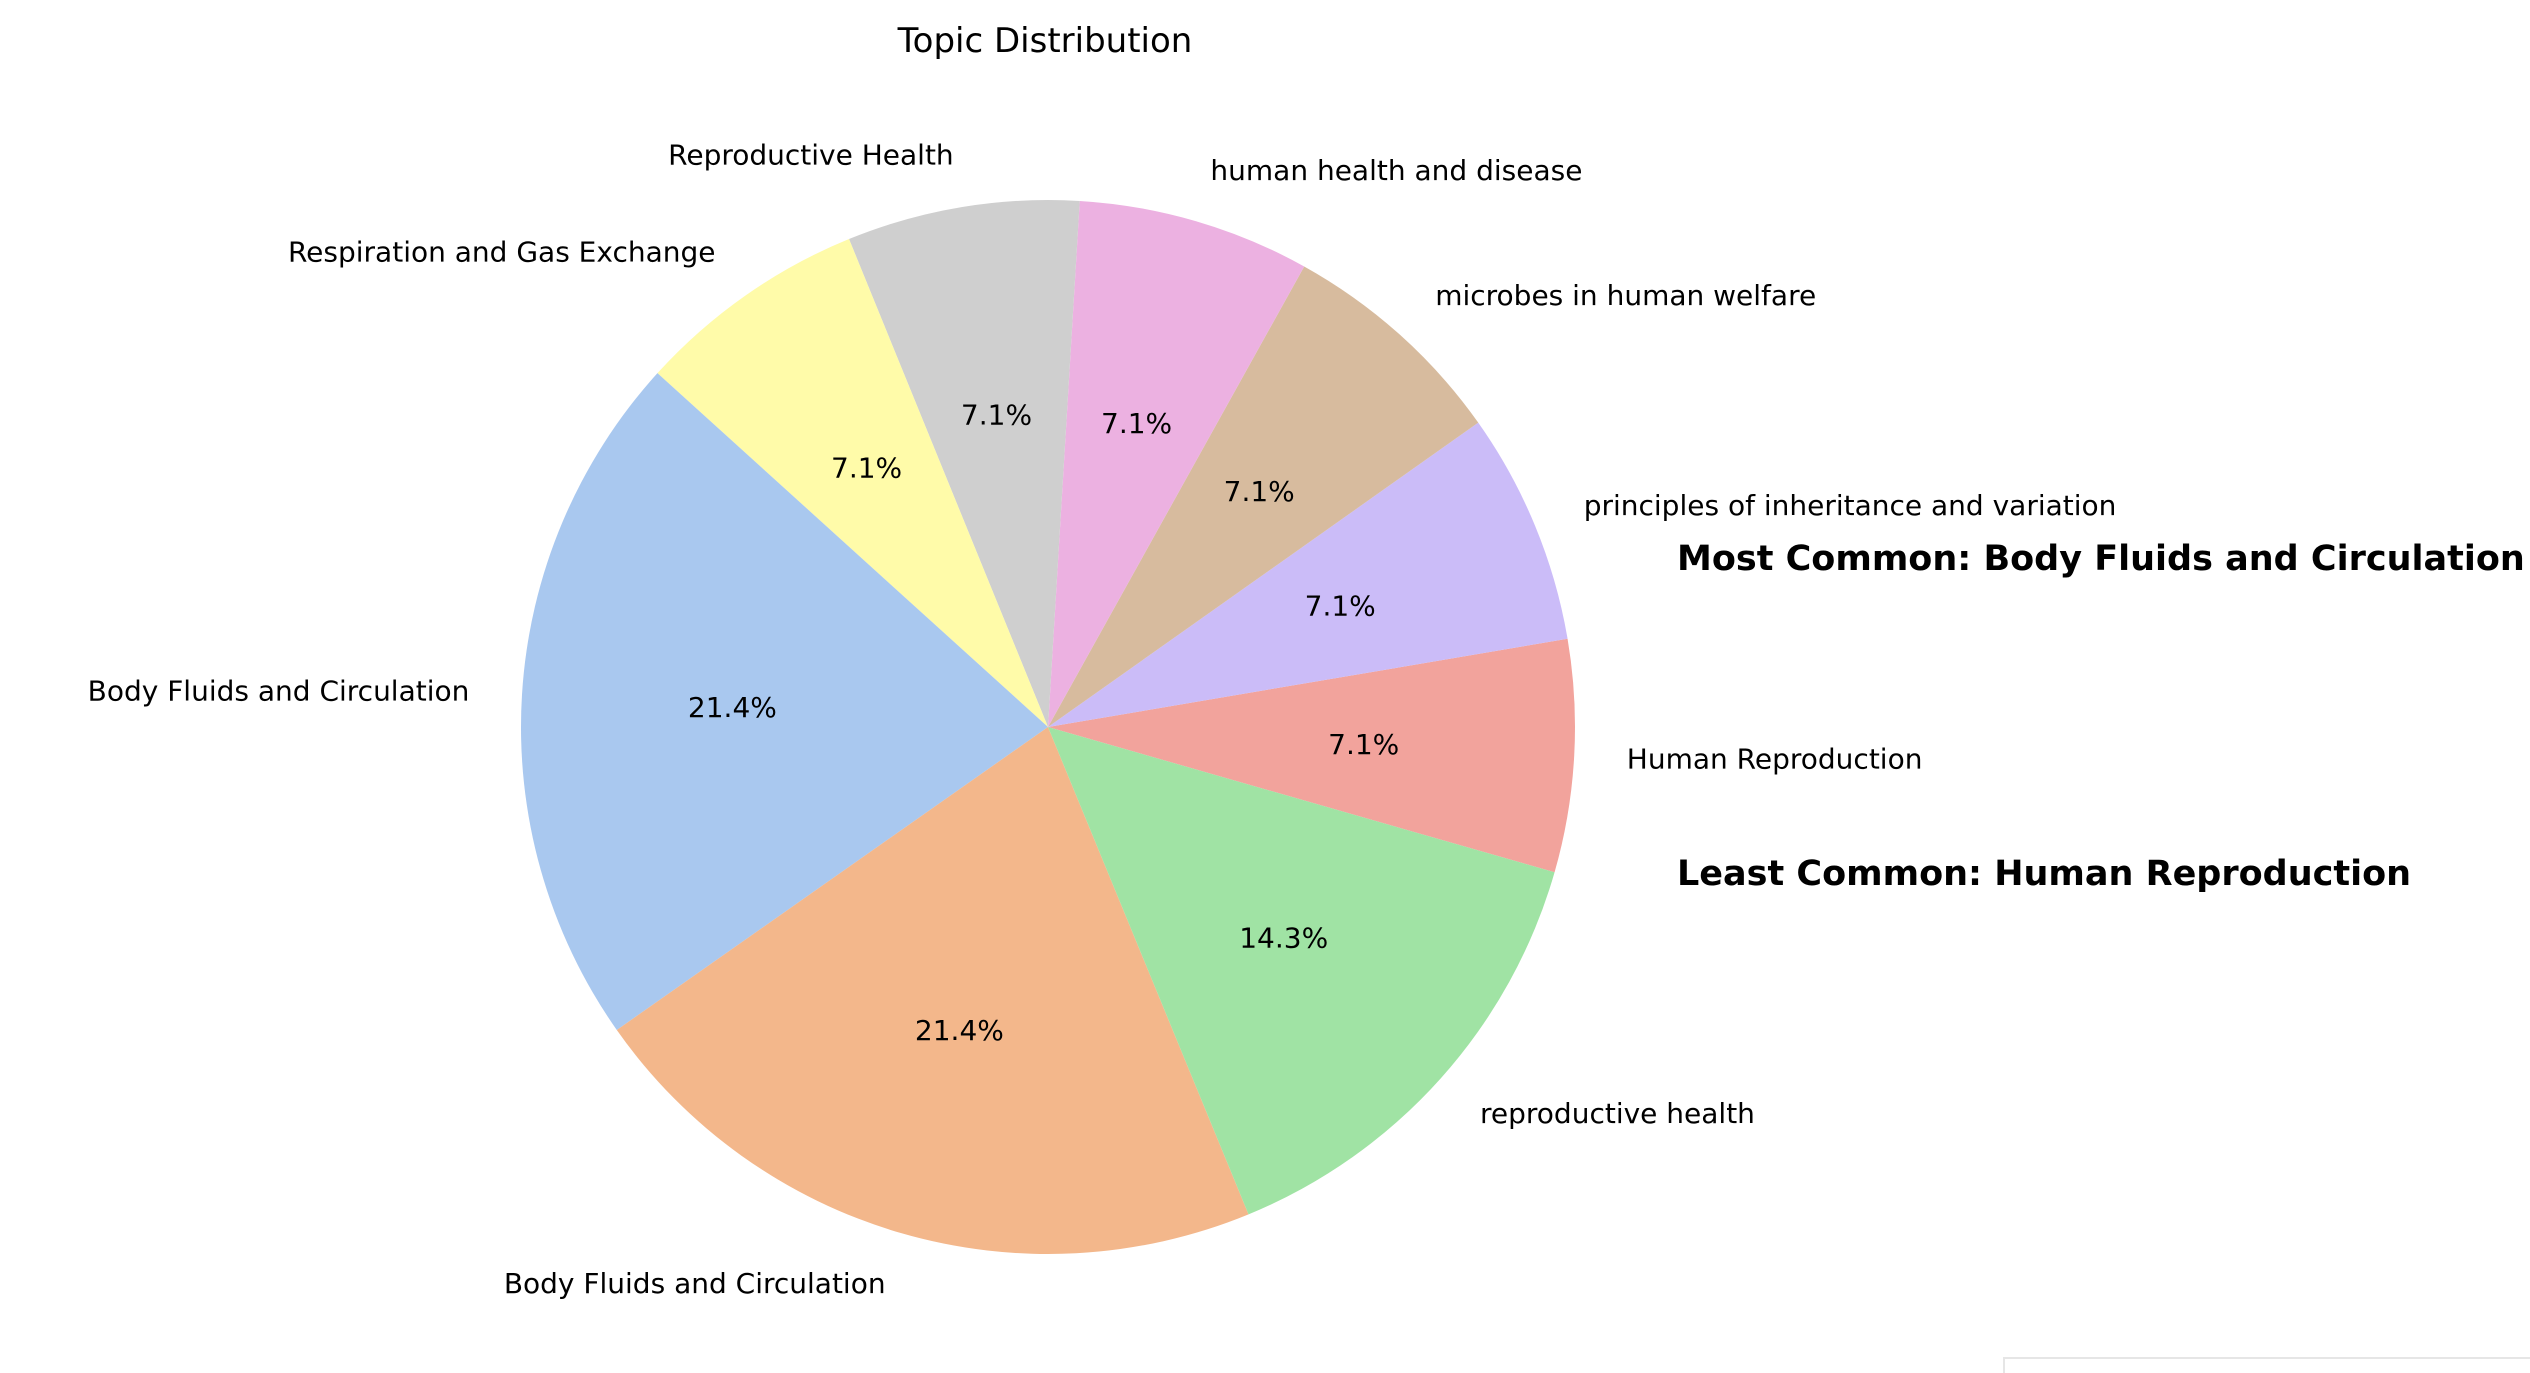 The image size is (2530, 1373). Describe the element at coordinates (1283, 937) in the screenshot. I see `slice-percent-label: 14.3%` at that location.